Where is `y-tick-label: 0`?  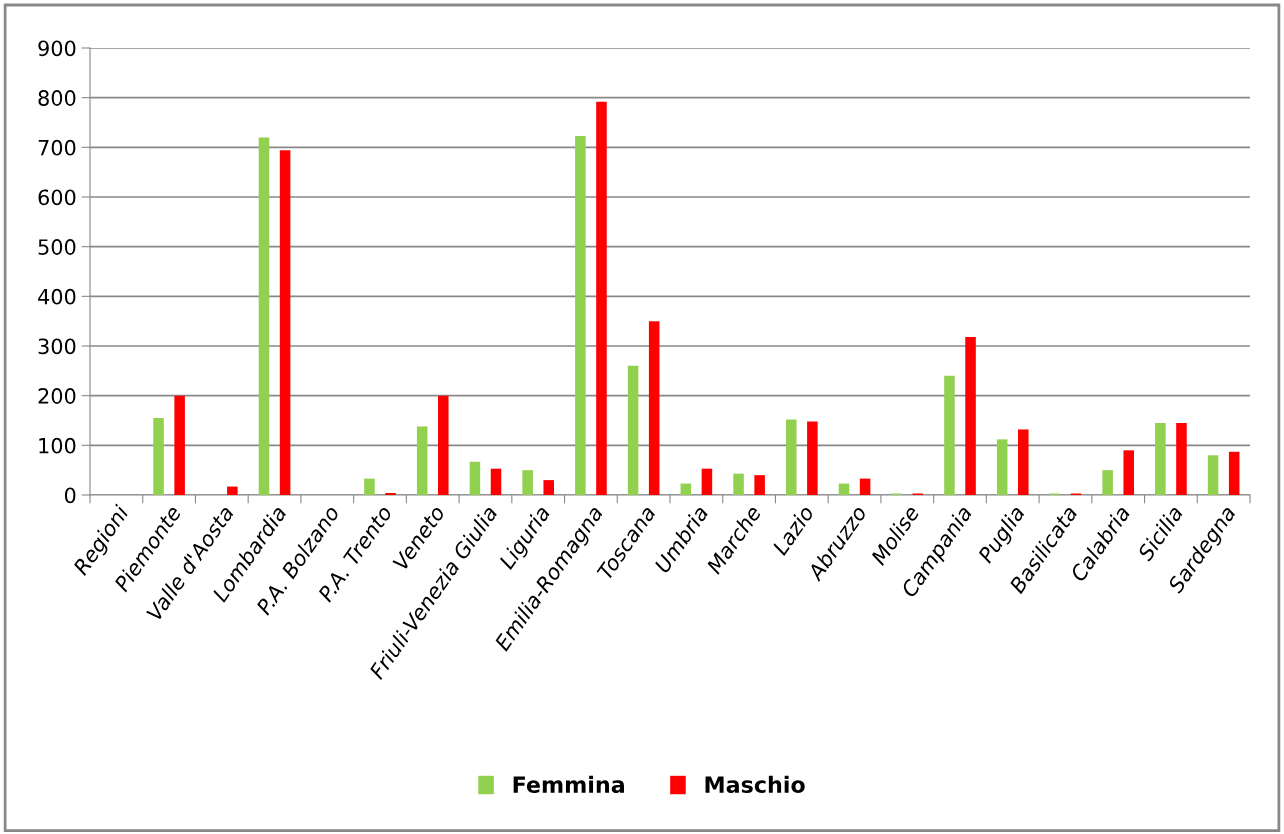 y-tick-label: 0 is located at coordinates (70, 495).